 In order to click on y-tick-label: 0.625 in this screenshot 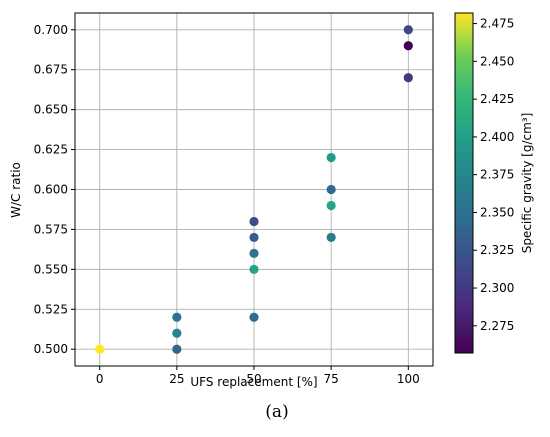, I will do `click(51, 150)`.